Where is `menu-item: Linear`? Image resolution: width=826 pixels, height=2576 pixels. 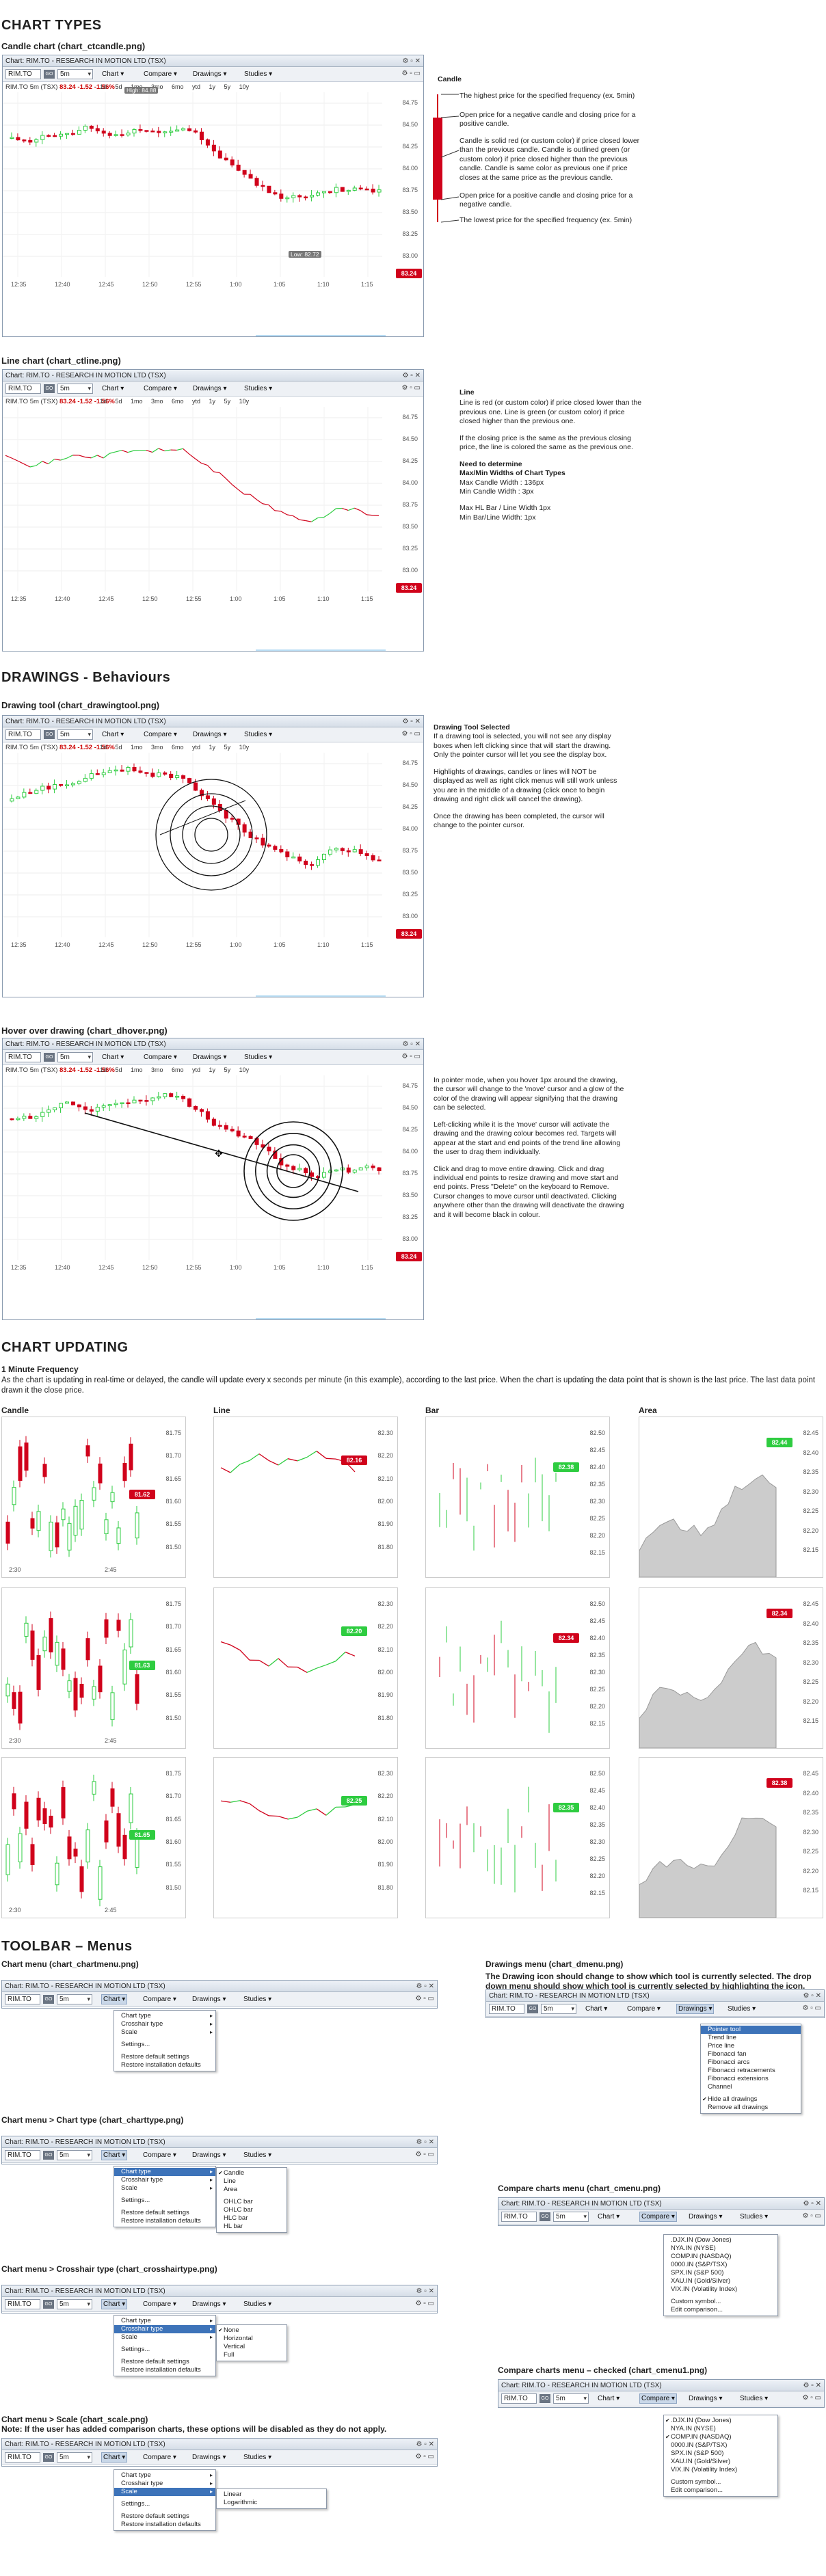
menu-item: Linear is located at coordinates (271, 2495).